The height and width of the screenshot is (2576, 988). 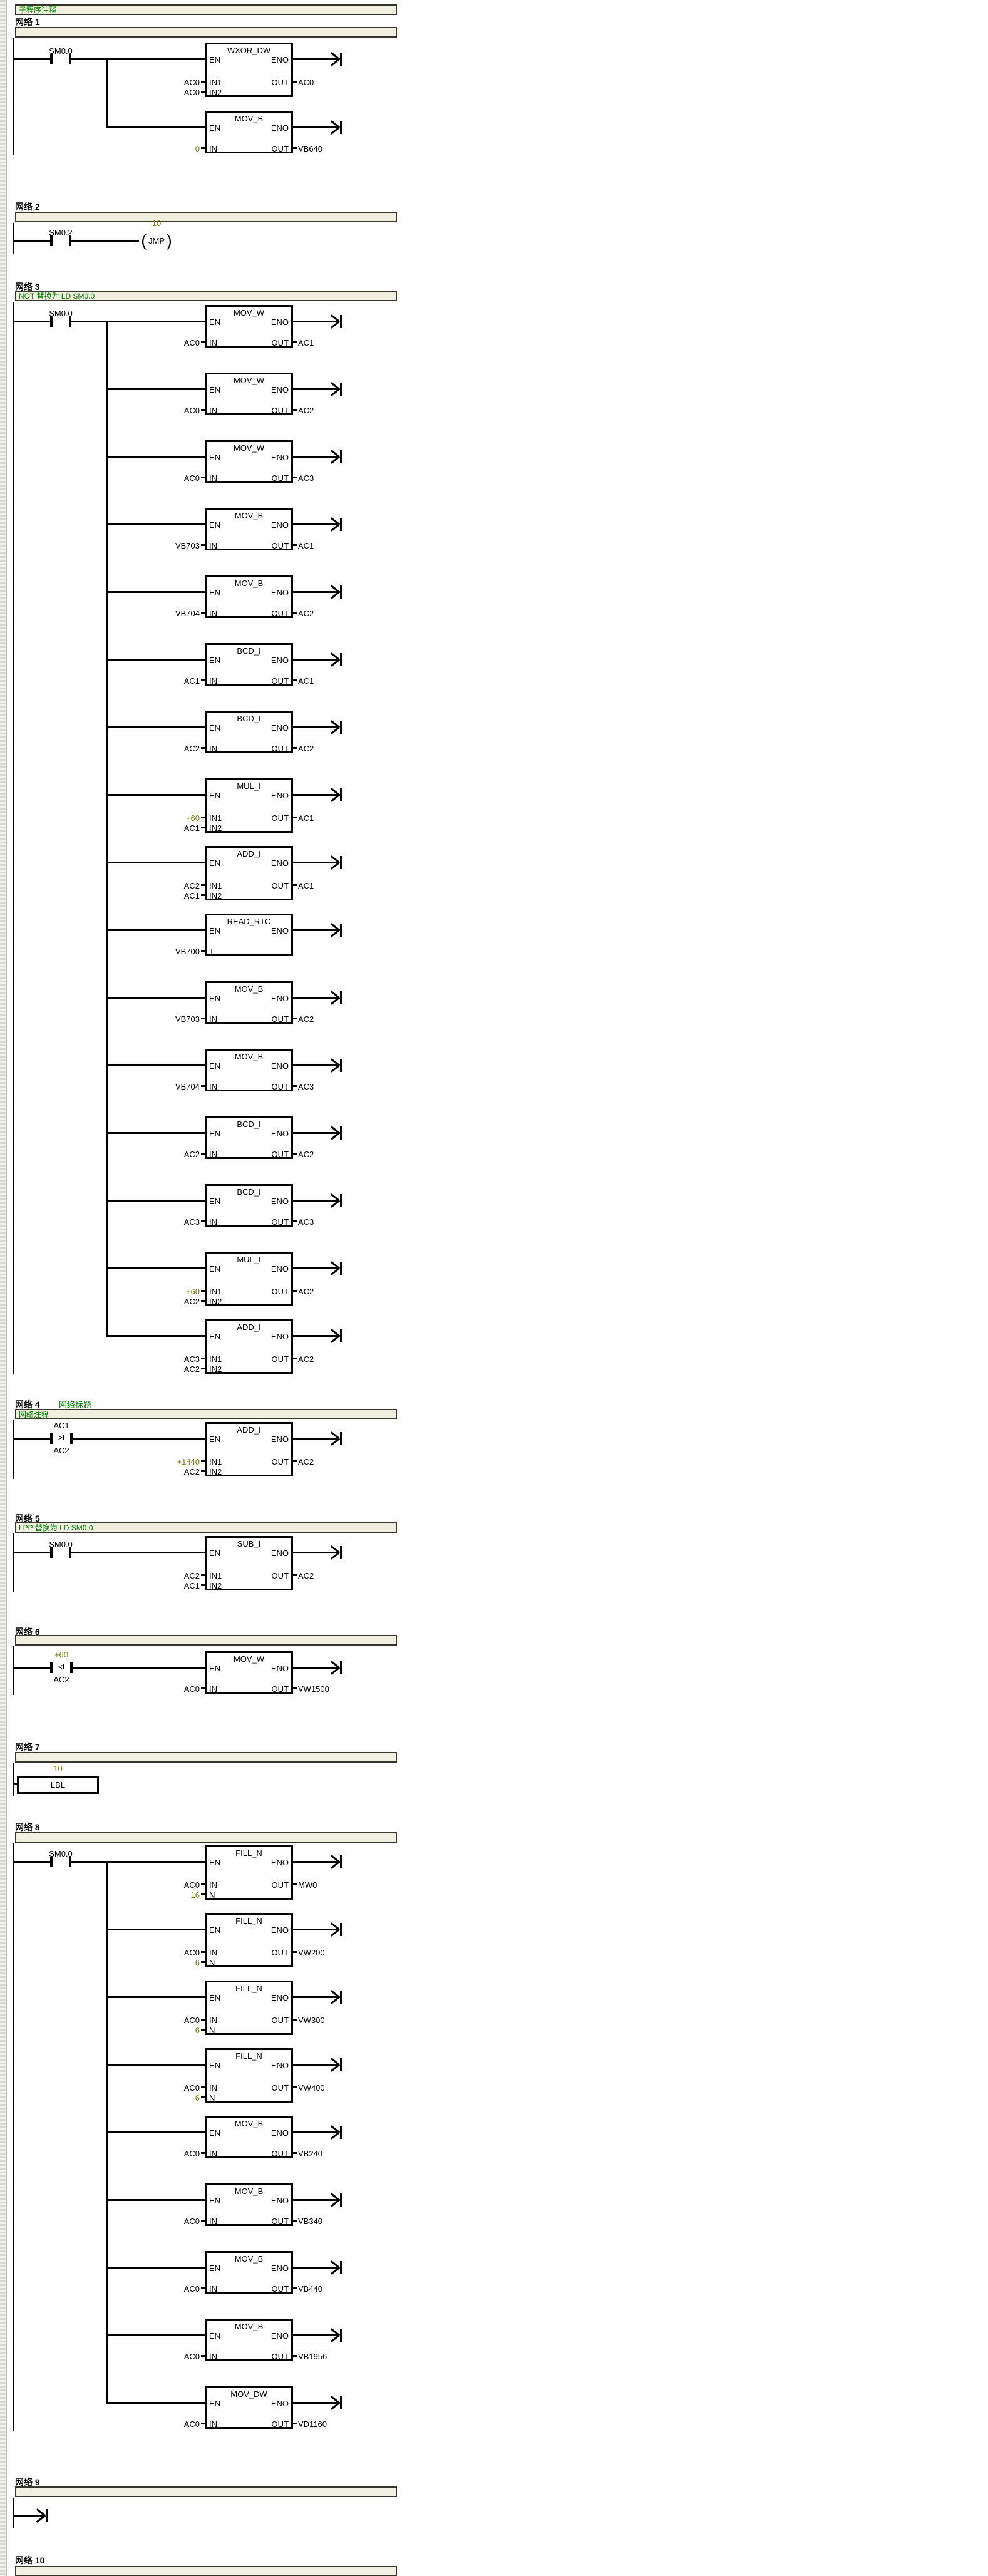 I want to click on operand-out: VB640, so click(x=310, y=148).